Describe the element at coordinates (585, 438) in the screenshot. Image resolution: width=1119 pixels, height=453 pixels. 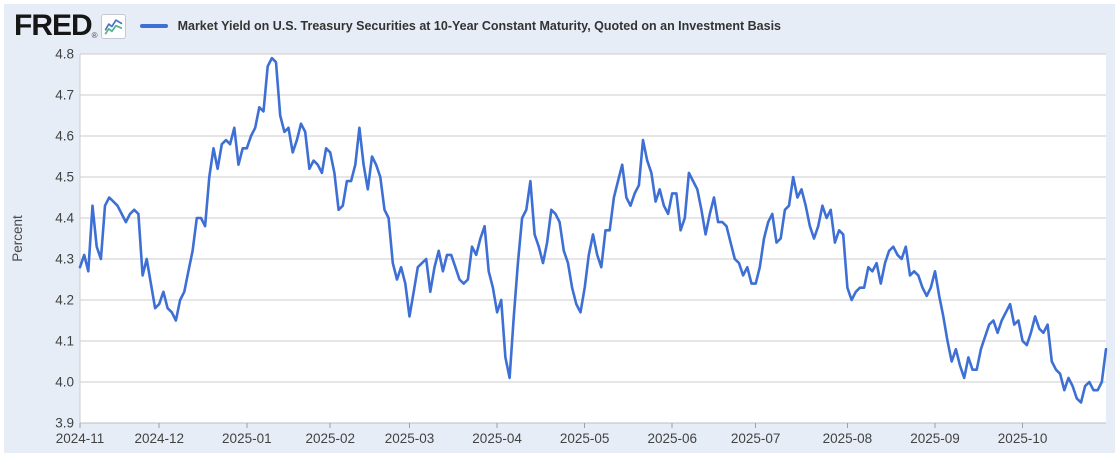
I see `x-tick-label: 2025-05` at that location.